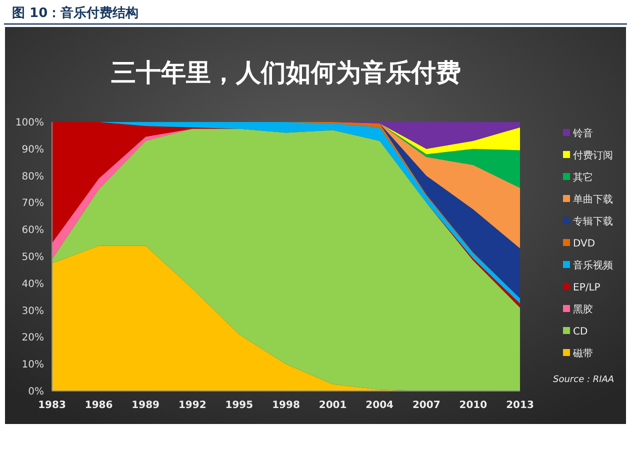  What do you see at coordinates (33, 176) in the screenshot?
I see `y-tick-label: 80%` at bounding box center [33, 176].